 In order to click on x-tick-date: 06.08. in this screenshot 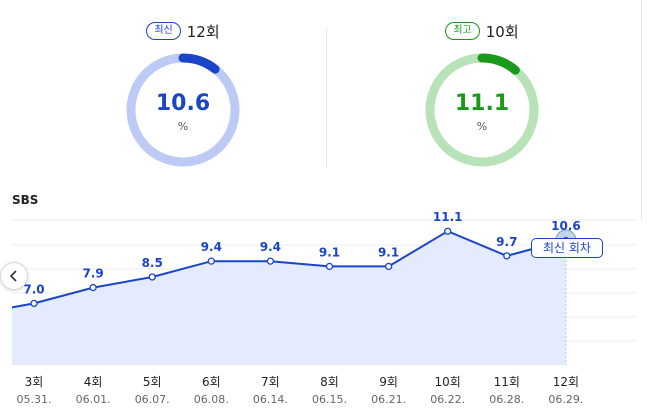, I will do `click(211, 399)`.